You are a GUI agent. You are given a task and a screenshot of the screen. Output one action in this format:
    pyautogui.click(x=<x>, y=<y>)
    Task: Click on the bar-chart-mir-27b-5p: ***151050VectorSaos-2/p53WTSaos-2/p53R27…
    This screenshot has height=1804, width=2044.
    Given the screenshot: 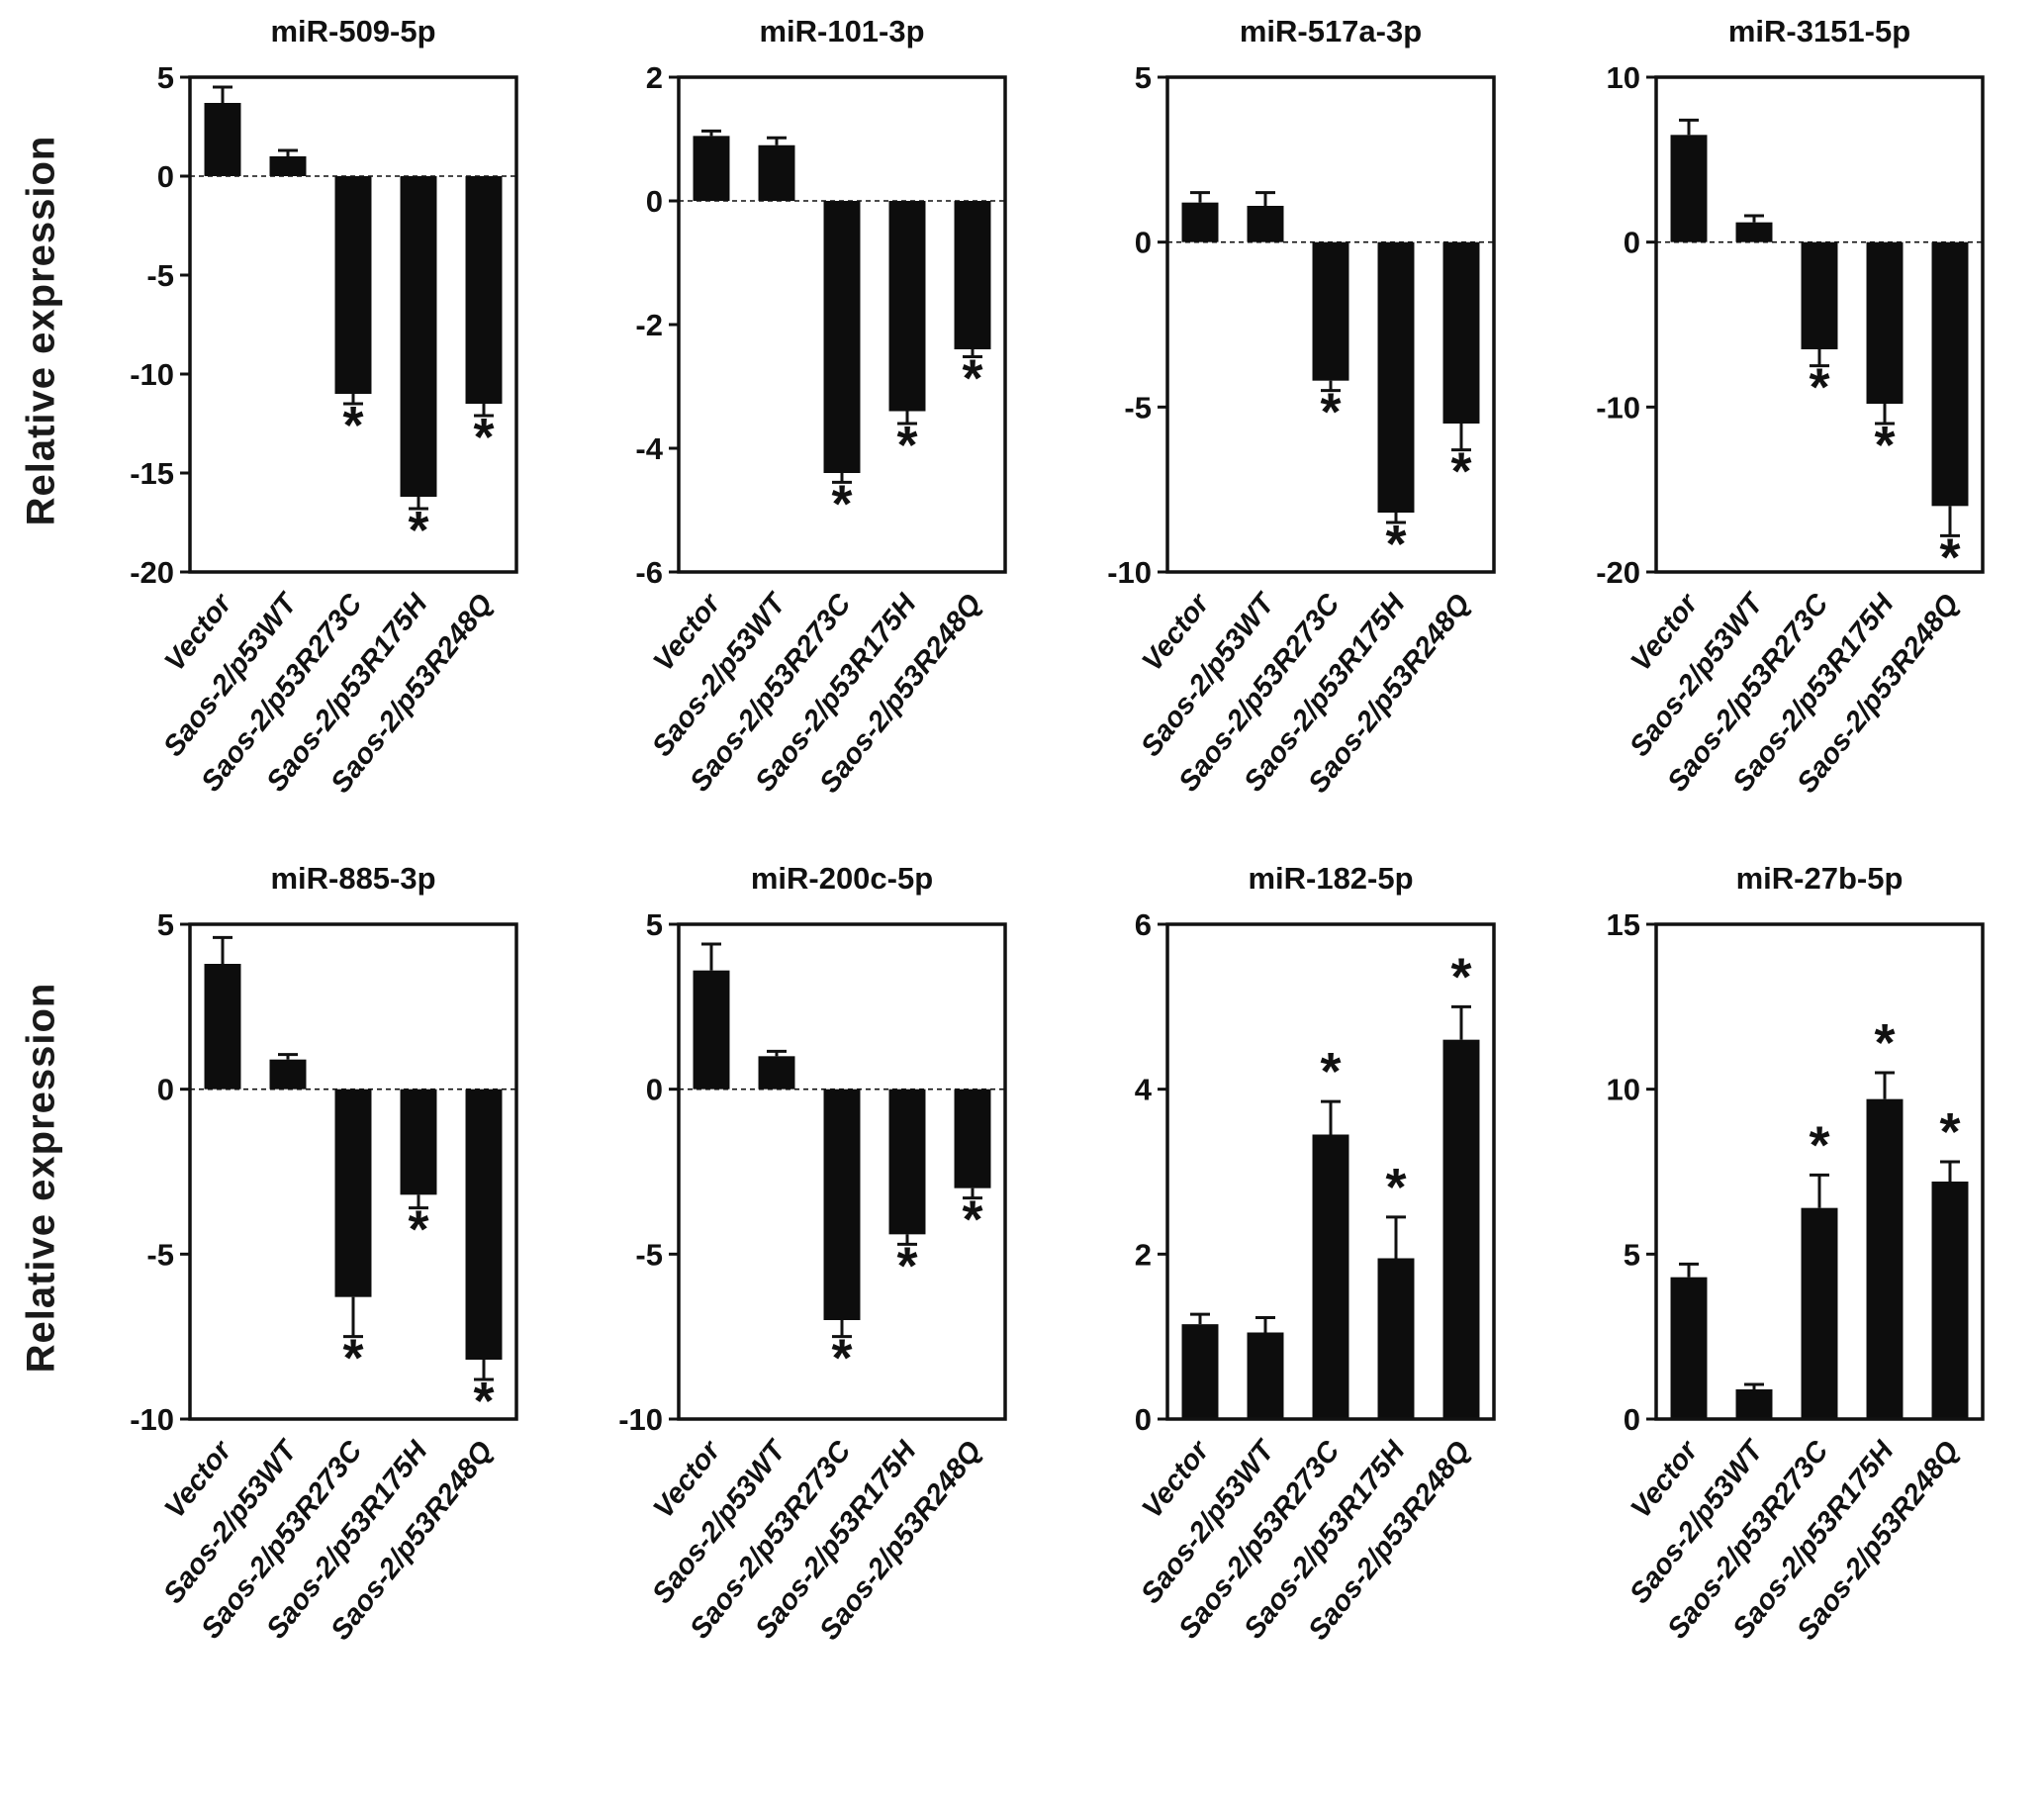 What is the action you would take?
    pyautogui.click(x=1796, y=1277)
    